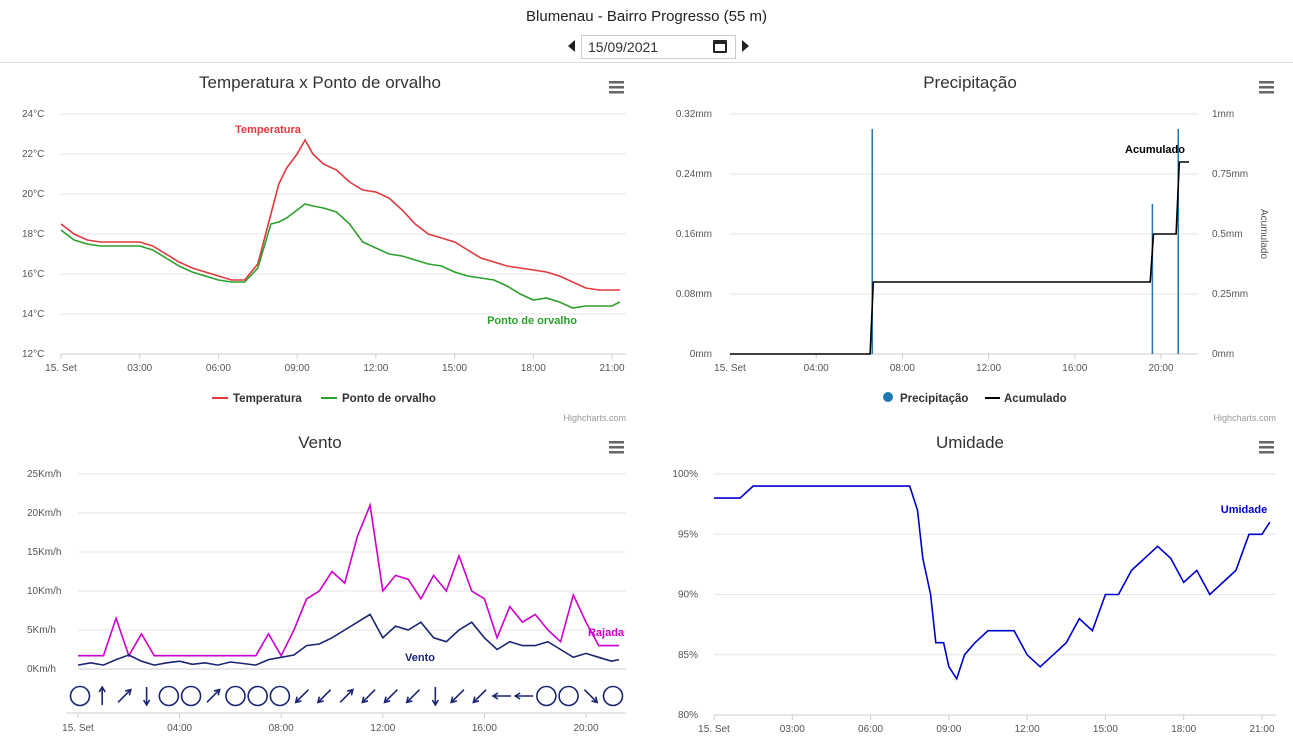  Describe the element at coordinates (33, 194) in the screenshot. I see `y-tick-label: 20°C` at that location.